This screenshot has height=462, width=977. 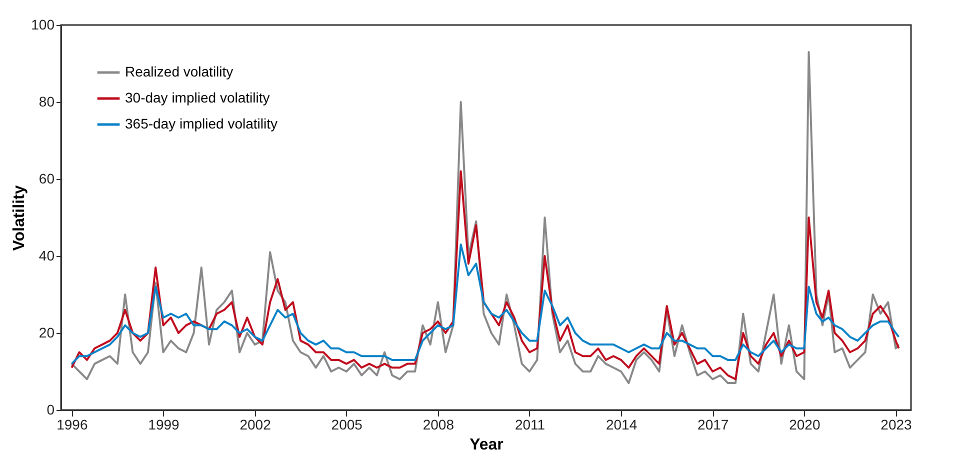 What do you see at coordinates (46, 178) in the screenshot?
I see `y-tick-label: 60` at bounding box center [46, 178].